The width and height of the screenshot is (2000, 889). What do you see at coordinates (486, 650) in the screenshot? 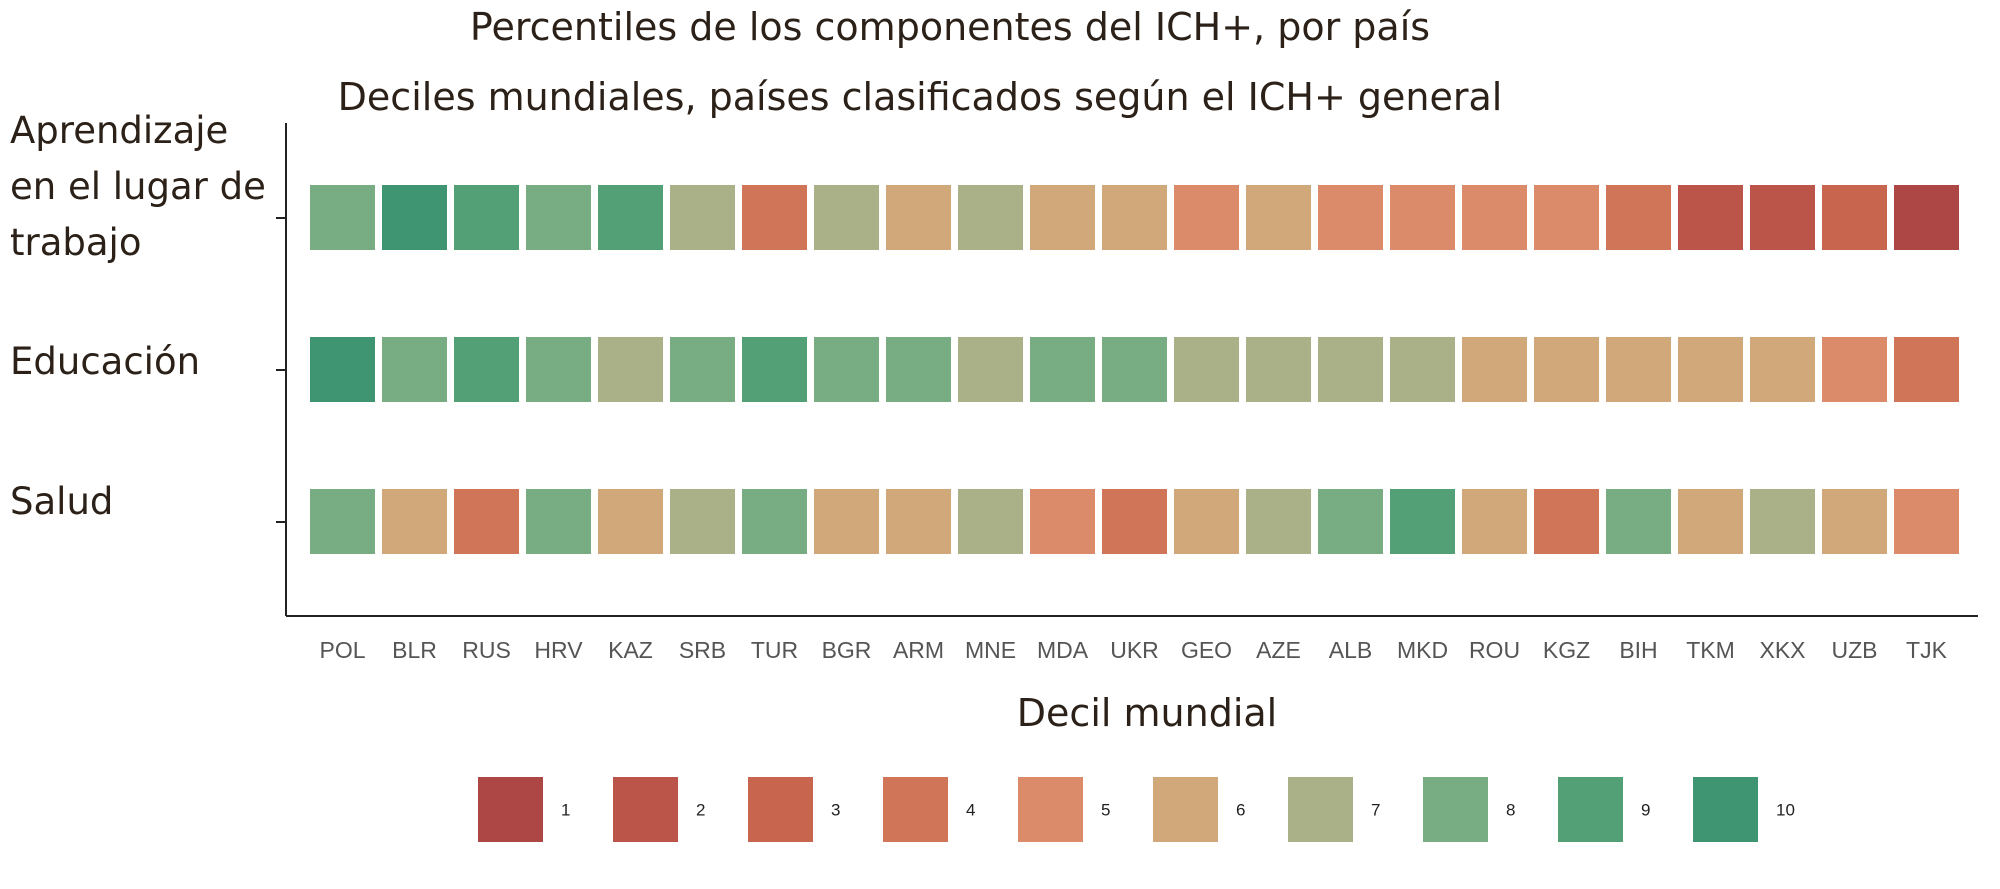
I see `x-tick-label: RUS` at bounding box center [486, 650].